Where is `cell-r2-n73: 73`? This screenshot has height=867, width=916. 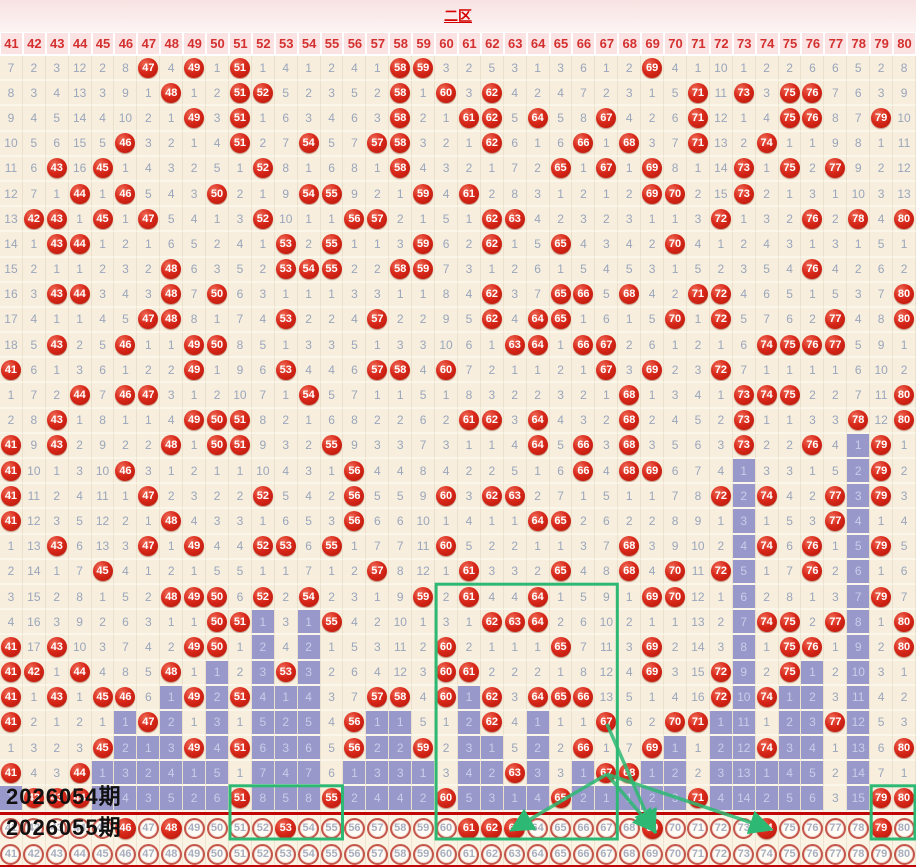 cell-r2-n73: 73 is located at coordinates (744, 94).